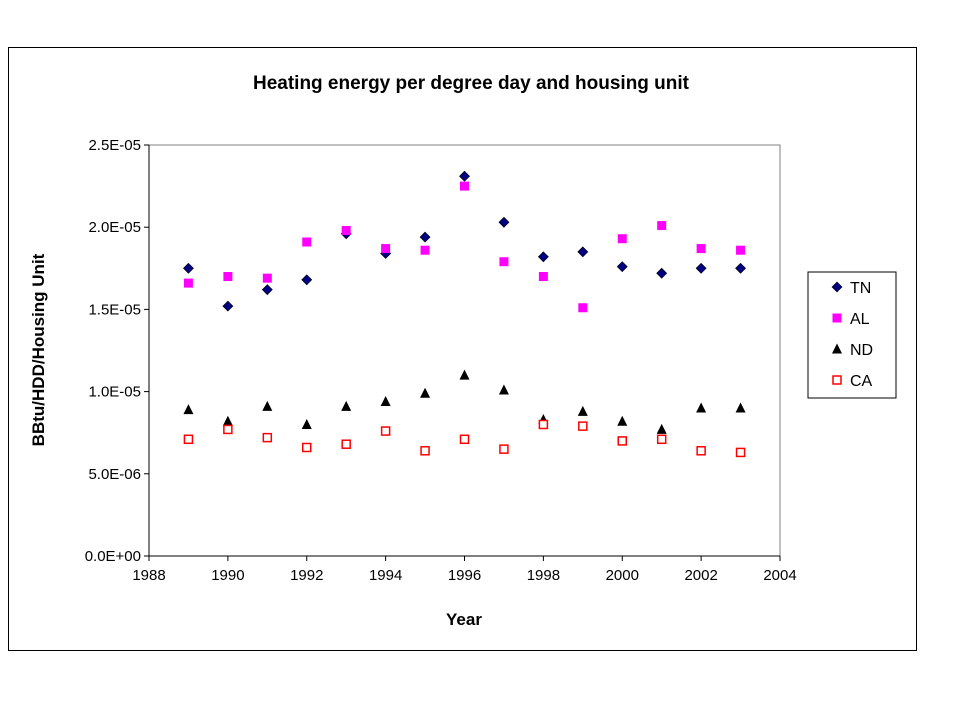 The image size is (960, 720). What do you see at coordinates (464, 401) in the screenshot?
I see `series-nd` at bounding box center [464, 401].